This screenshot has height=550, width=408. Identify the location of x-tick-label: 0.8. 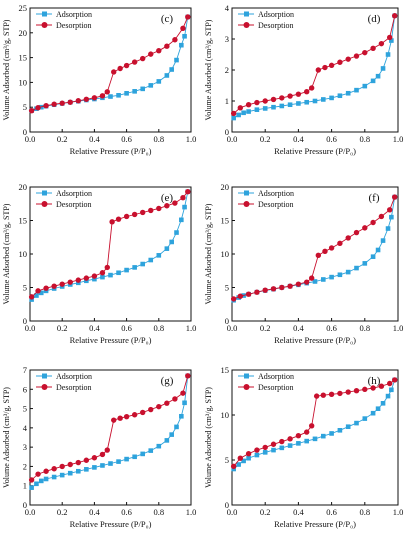
(158, 139).